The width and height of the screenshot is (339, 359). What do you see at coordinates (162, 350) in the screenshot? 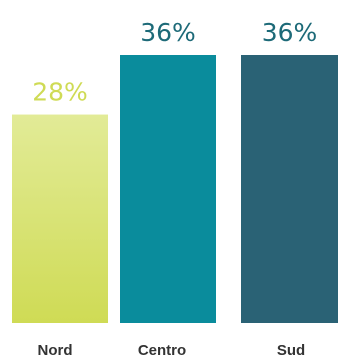
I see `category-label-centro: Centro` at bounding box center [162, 350].